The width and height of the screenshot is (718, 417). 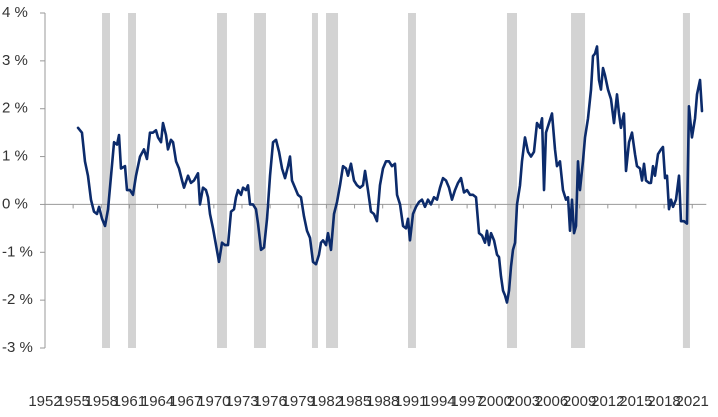 I want to click on x-tick-label: 1961, so click(x=129, y=401).